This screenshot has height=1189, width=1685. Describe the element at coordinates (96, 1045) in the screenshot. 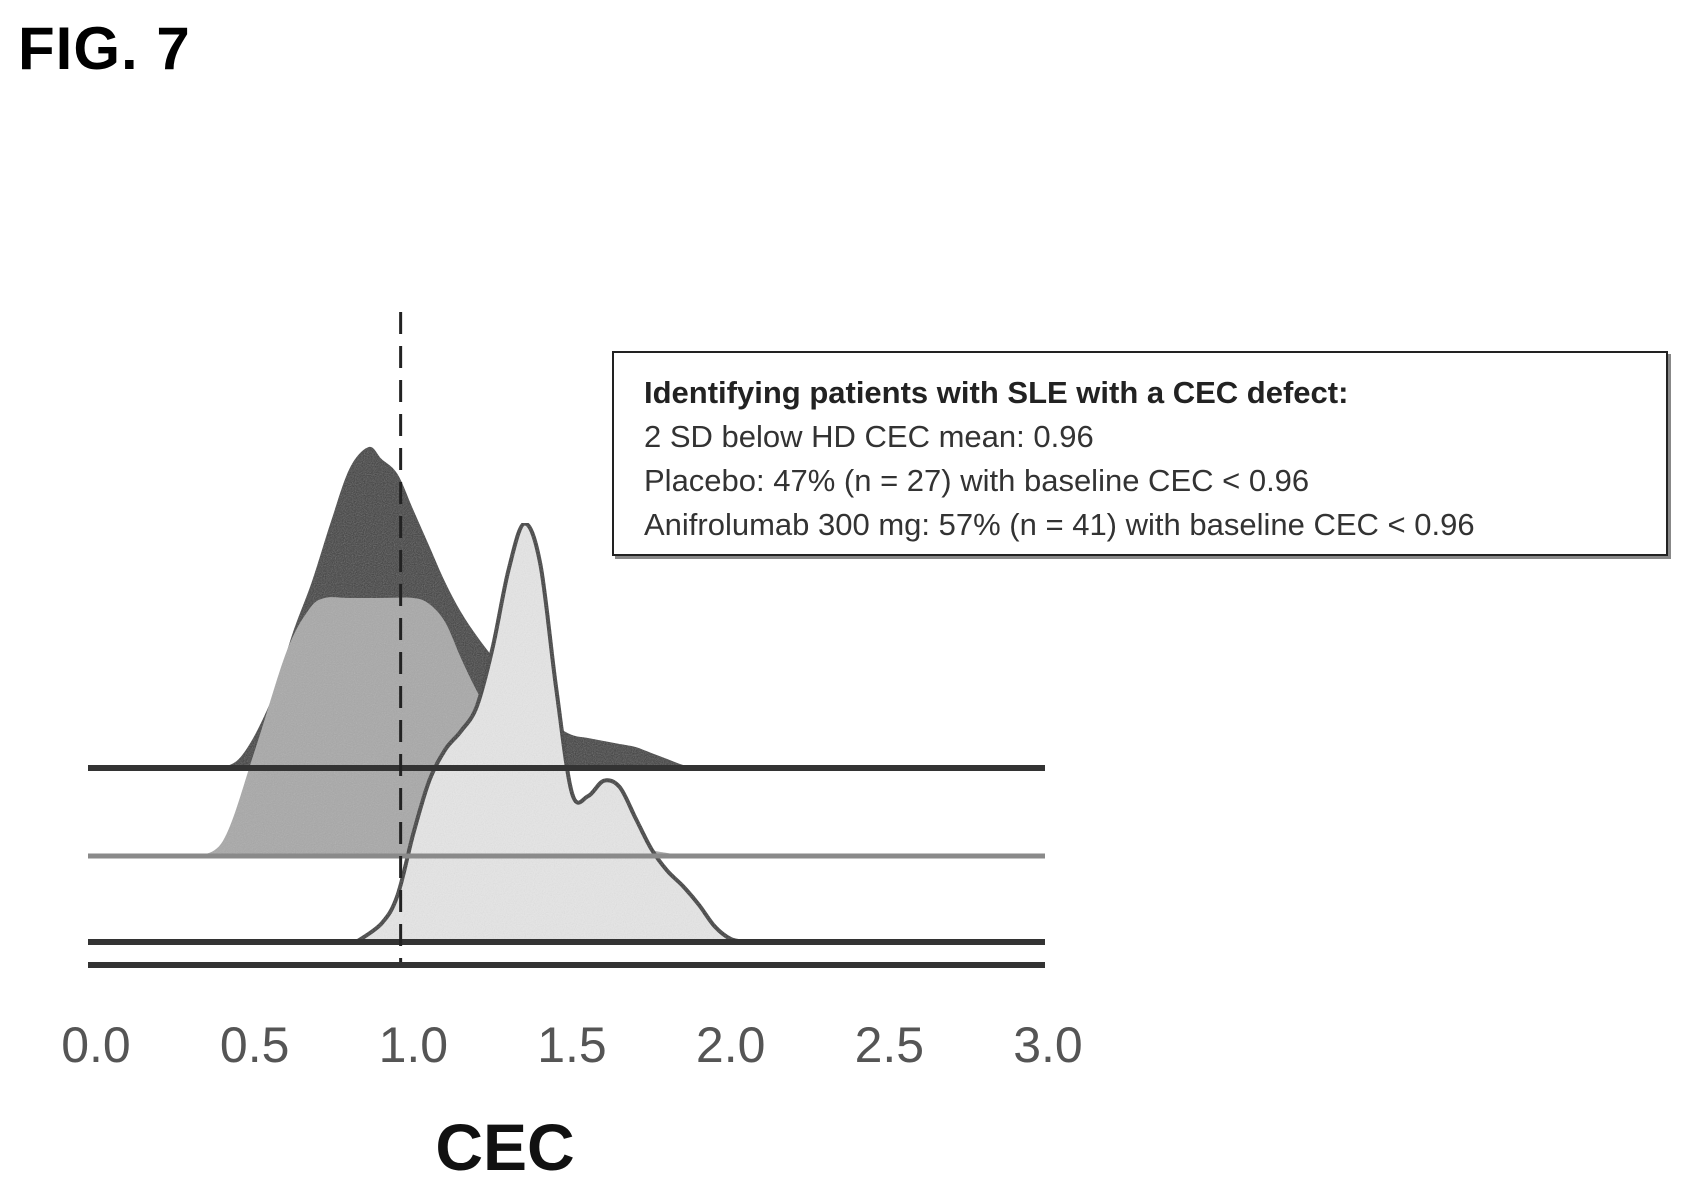

I see `x-tick-label: 0.0` at that location.